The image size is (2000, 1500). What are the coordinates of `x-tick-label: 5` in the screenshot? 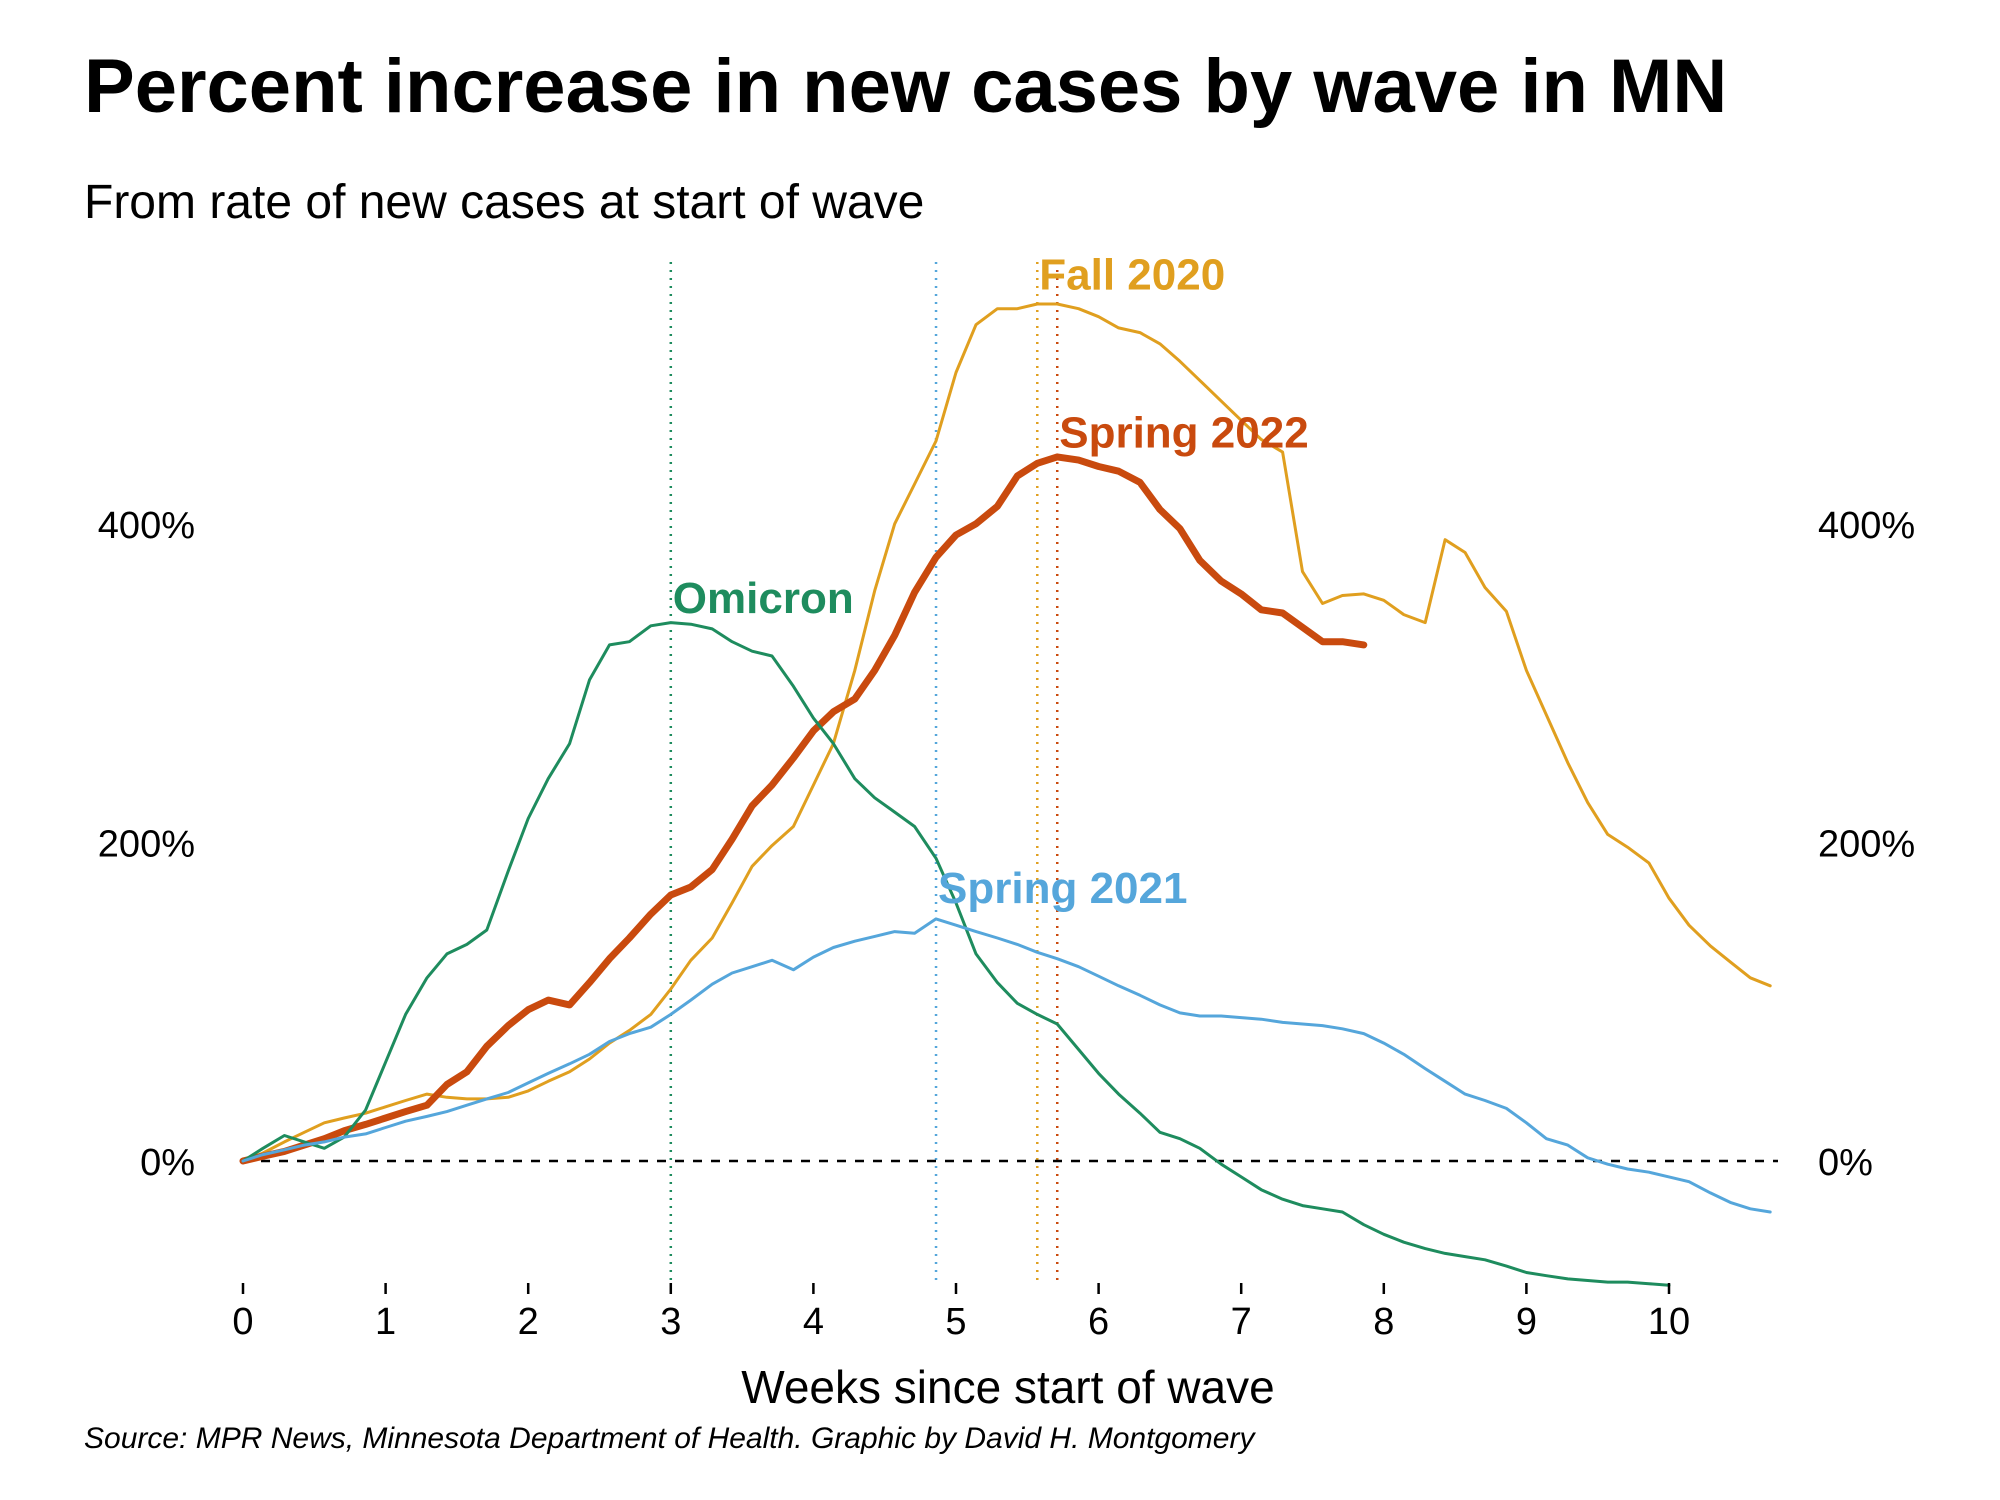 It's located at (955, 1322).